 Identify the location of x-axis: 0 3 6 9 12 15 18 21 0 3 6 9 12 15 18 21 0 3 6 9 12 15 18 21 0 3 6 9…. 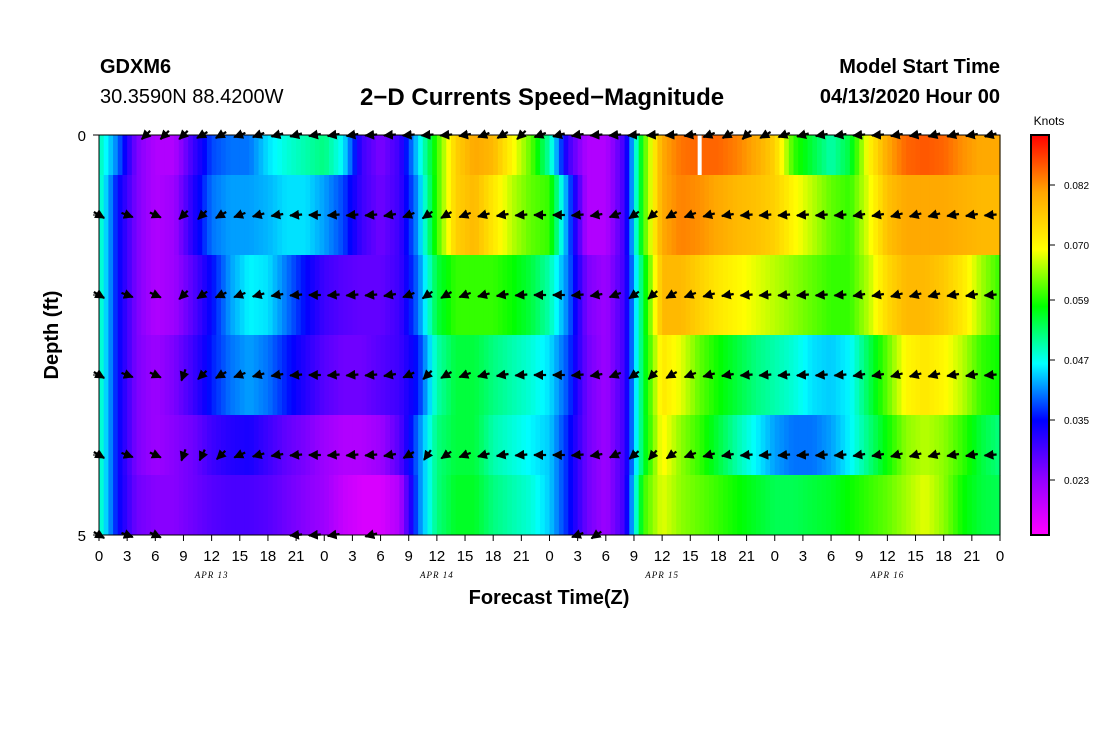
(549, 557).